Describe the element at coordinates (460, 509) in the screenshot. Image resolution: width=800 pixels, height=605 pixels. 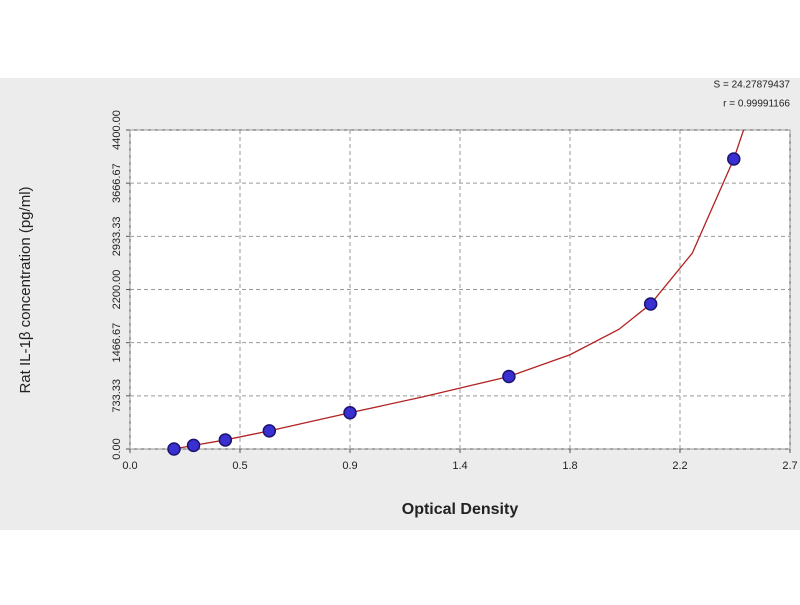
I see `x-axis-label: Optical Density` at that location.